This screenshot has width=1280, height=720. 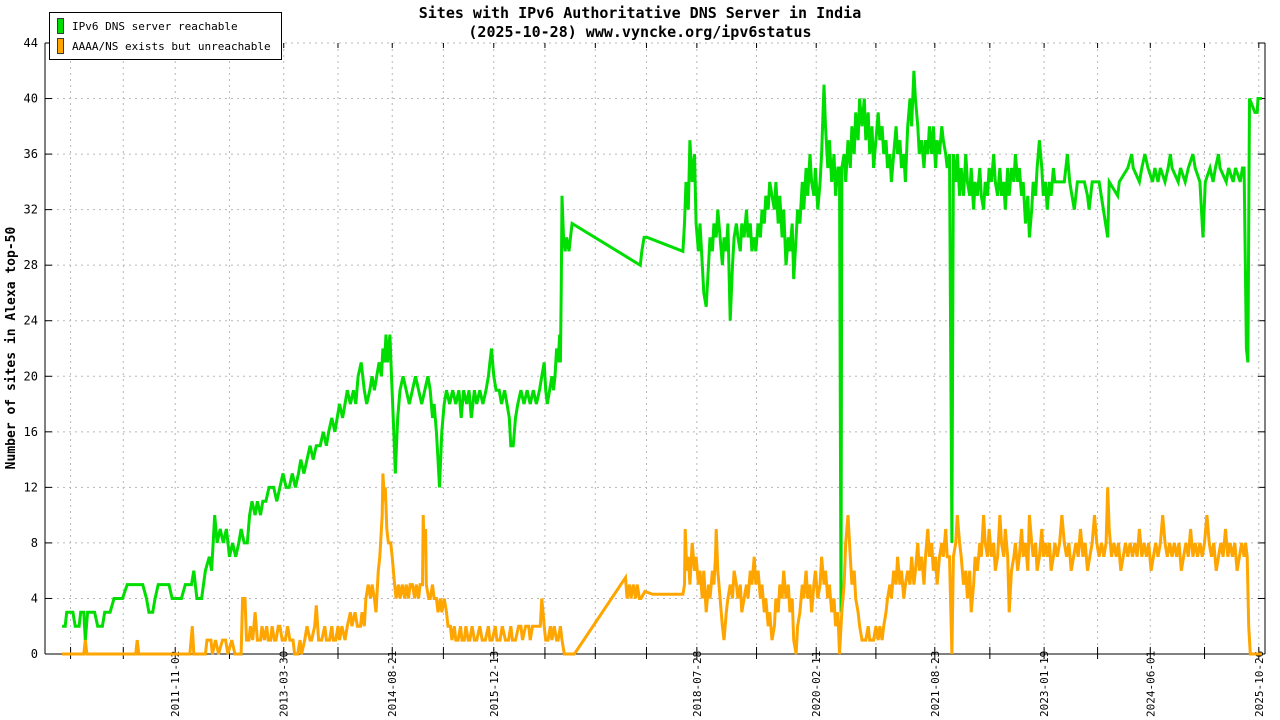 I want to click on chart-subtitle: (2025-10-28) www.vyncke.org/ipv6status, so click(x=640, y=32).